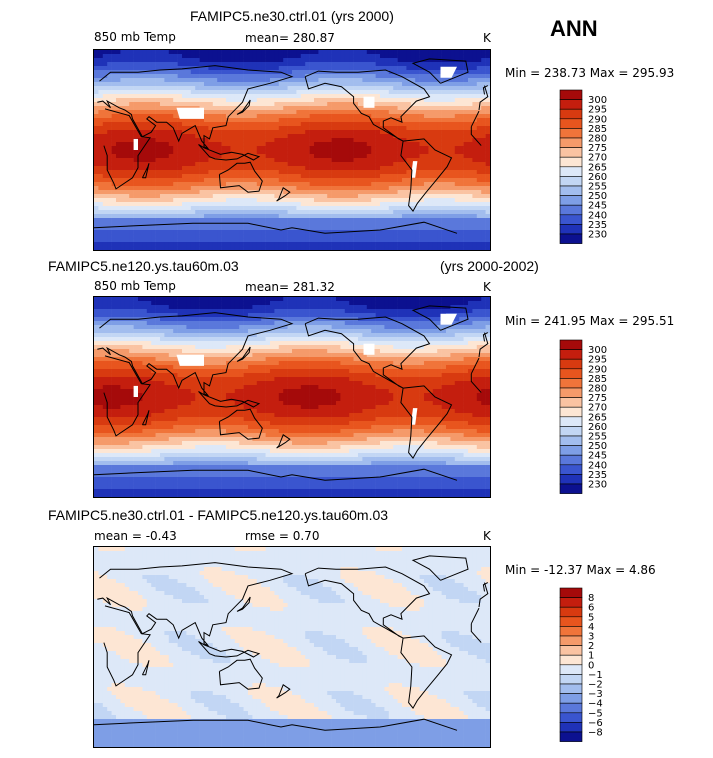  What do you see at coordinates (135, 286) in the screenshot?
I see `panel2-variable-label: 850 mb Temp` at bounding box center [135, 286].